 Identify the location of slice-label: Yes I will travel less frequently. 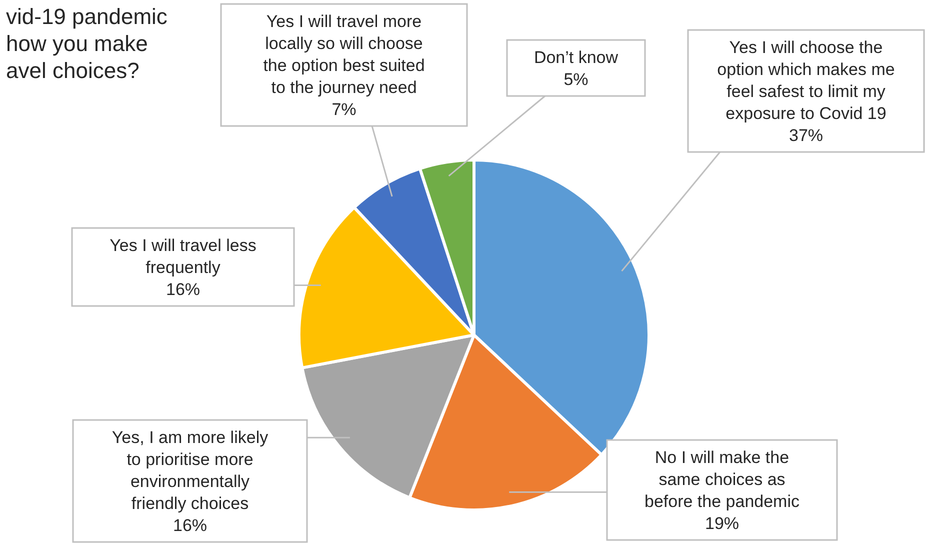
(183, 256).